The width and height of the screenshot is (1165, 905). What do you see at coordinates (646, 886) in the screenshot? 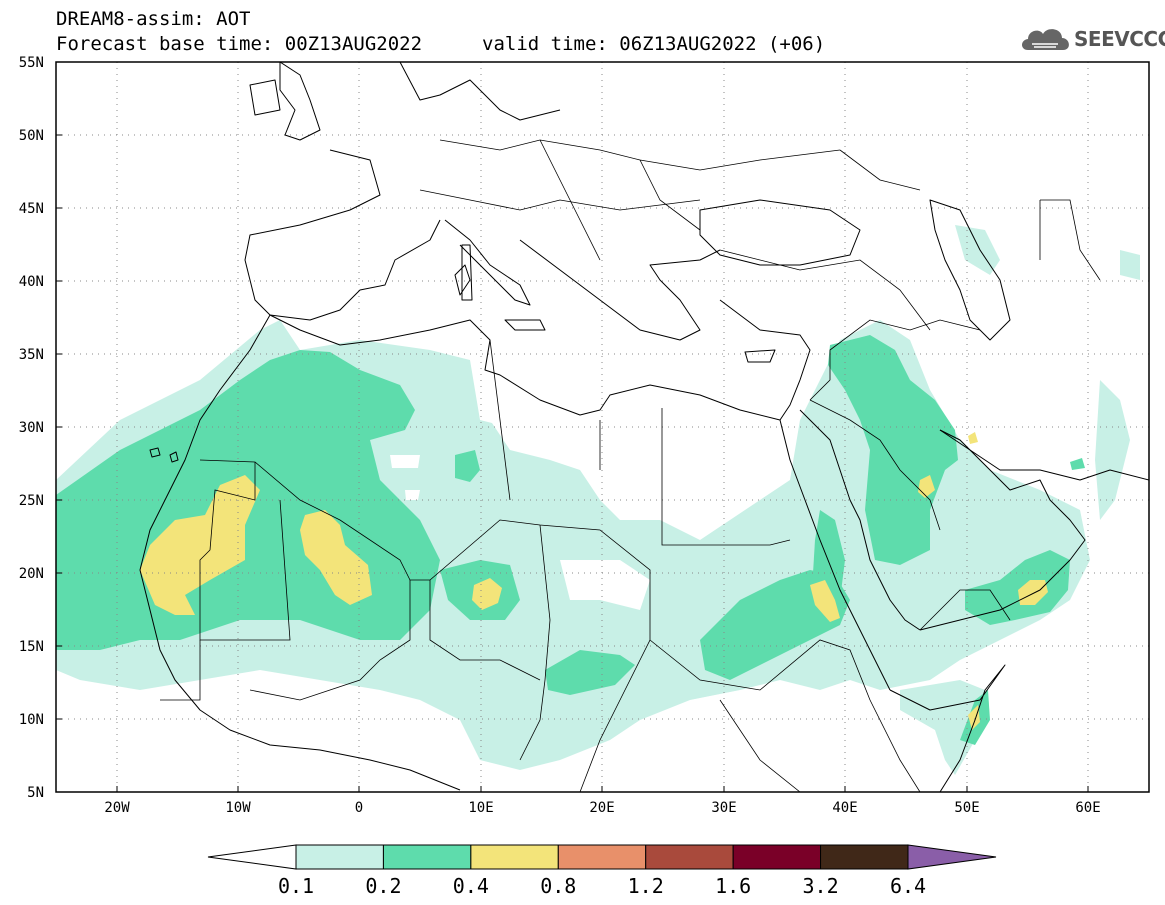
I see `colorbar-label: 1.2` at bounding box center [646, 886].